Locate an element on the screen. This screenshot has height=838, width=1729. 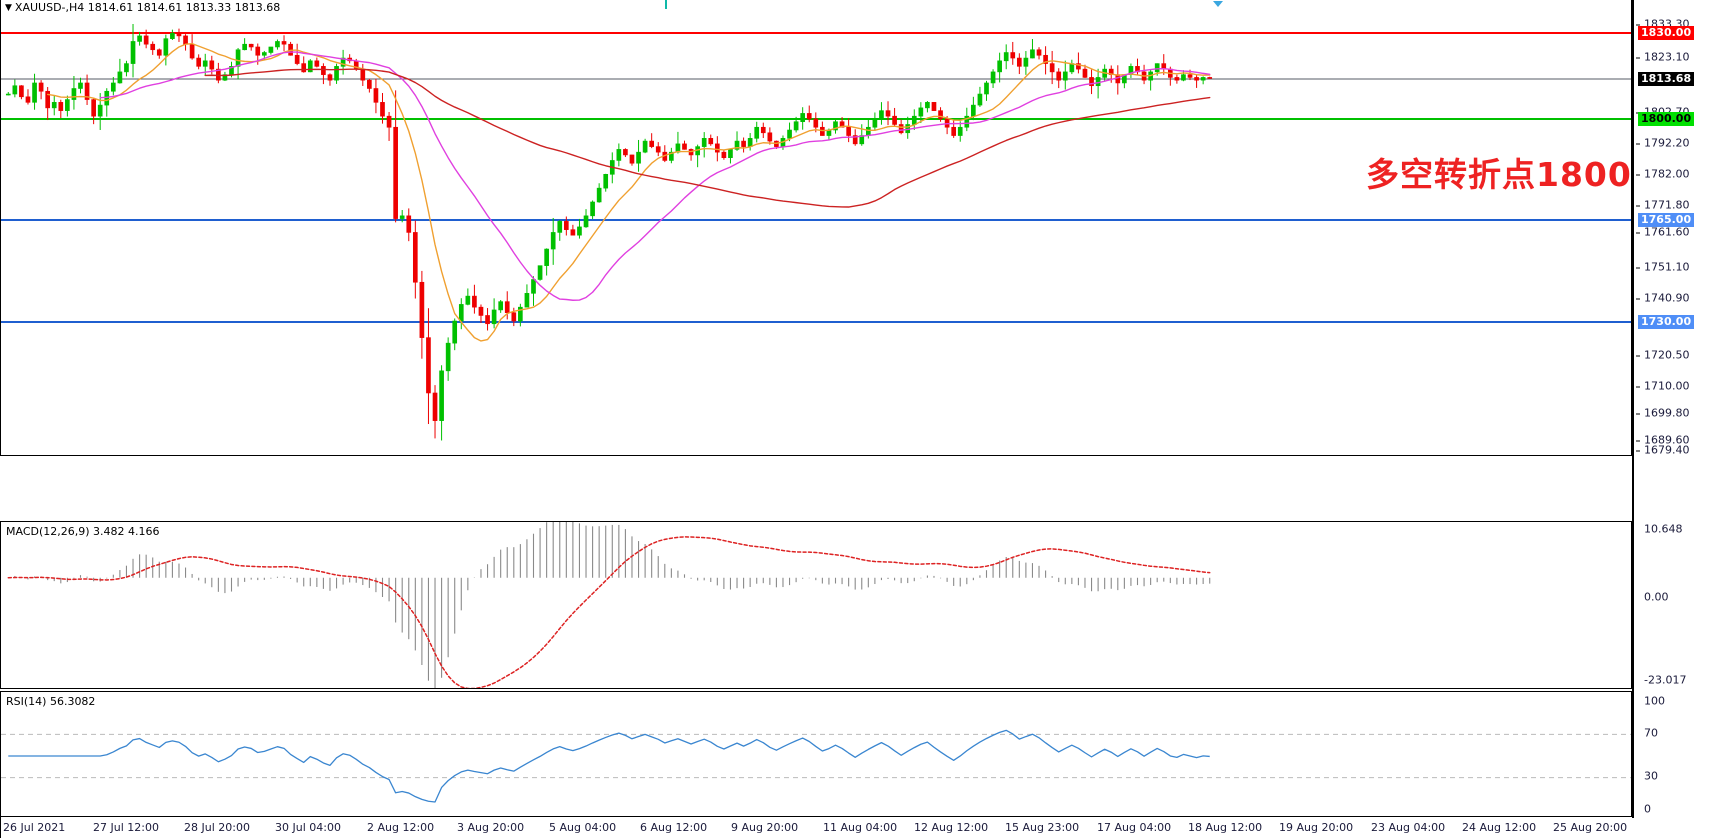
price-axis-tick: 1761.60 is located at coordinates (1663, 232).